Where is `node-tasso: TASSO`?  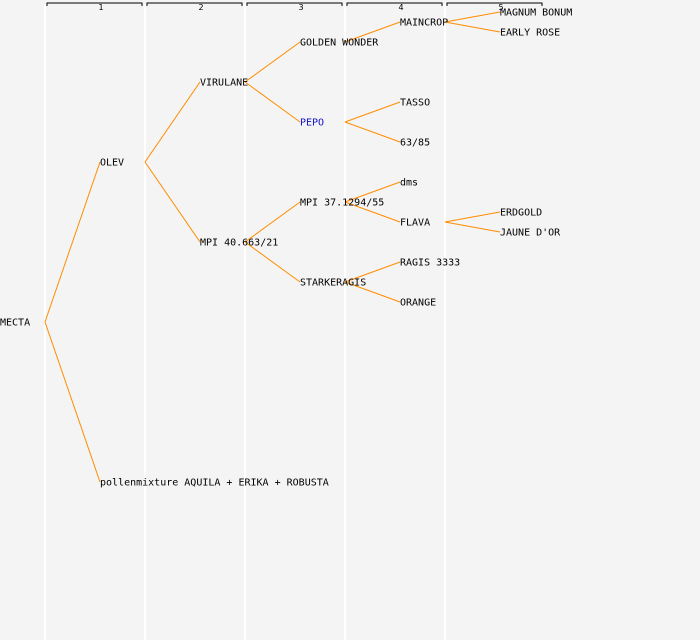
node-tasso: TASSO is located at coordinates (415, 103).